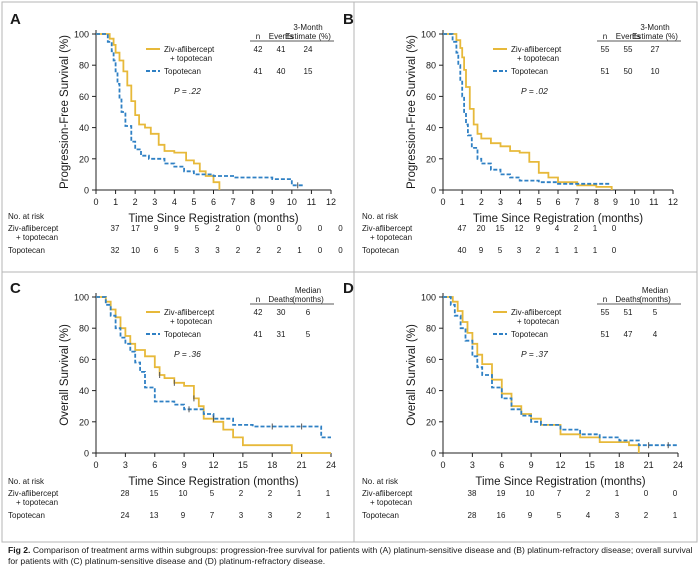 This screenshot has width=699, height=576. Describe the element at coordinates (86, 454) in the screenshot. I see `panel-c-y-tick-label: 0` at that location.